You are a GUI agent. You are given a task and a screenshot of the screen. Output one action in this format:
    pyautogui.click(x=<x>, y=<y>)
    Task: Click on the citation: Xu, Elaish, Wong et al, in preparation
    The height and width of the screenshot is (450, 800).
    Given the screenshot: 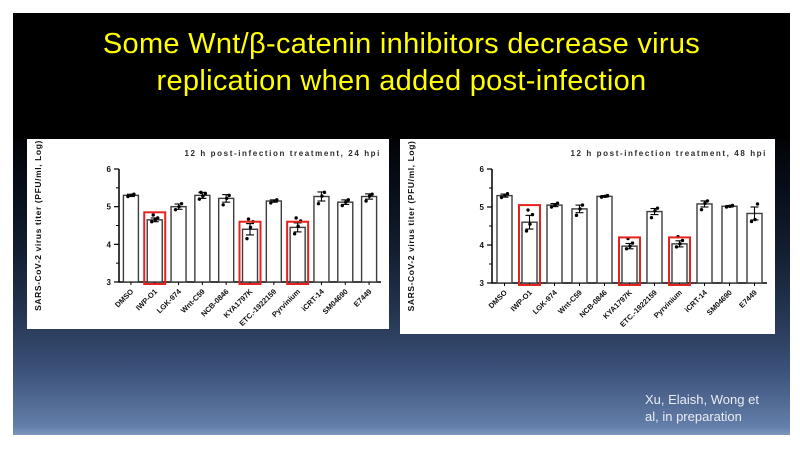 What is the action you would take?
    pyautogui.click(x=702, y=408)
    